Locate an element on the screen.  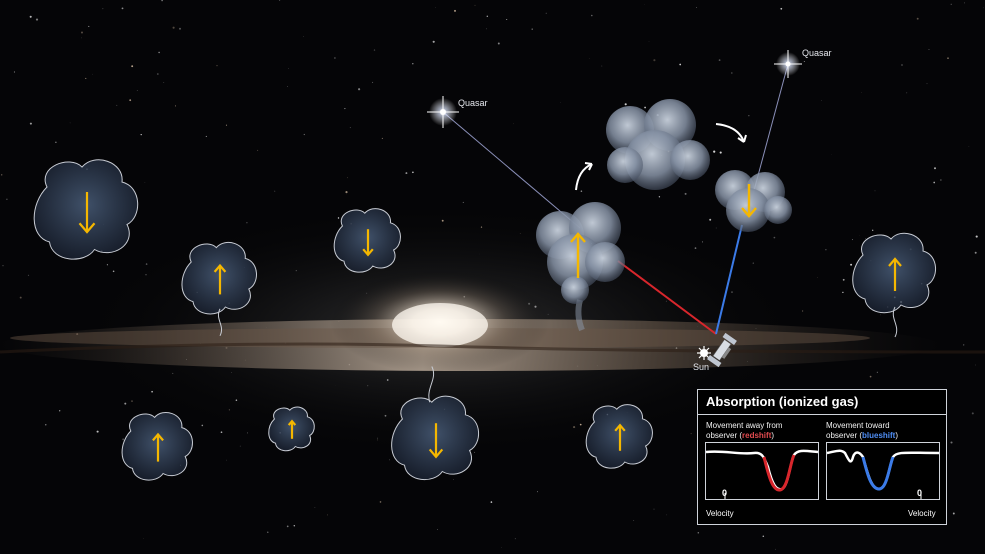
blueshift-caption: Movement toward observer (blueshift) is located at coordinates (862, 430).